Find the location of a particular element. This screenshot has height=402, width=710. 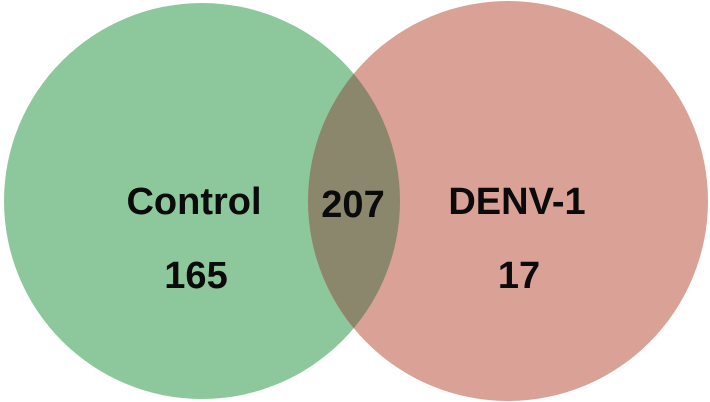

denv1-label: DENV-1 is located at coordinates (516, 202).